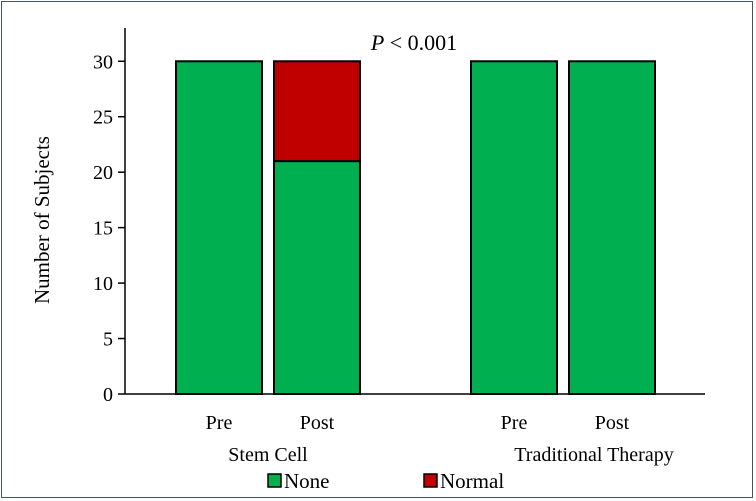 Image resolution: width=756 pixels, height=501 pixels. I want to click on y-axis-title: Number of Subjects, so click(42, 220).